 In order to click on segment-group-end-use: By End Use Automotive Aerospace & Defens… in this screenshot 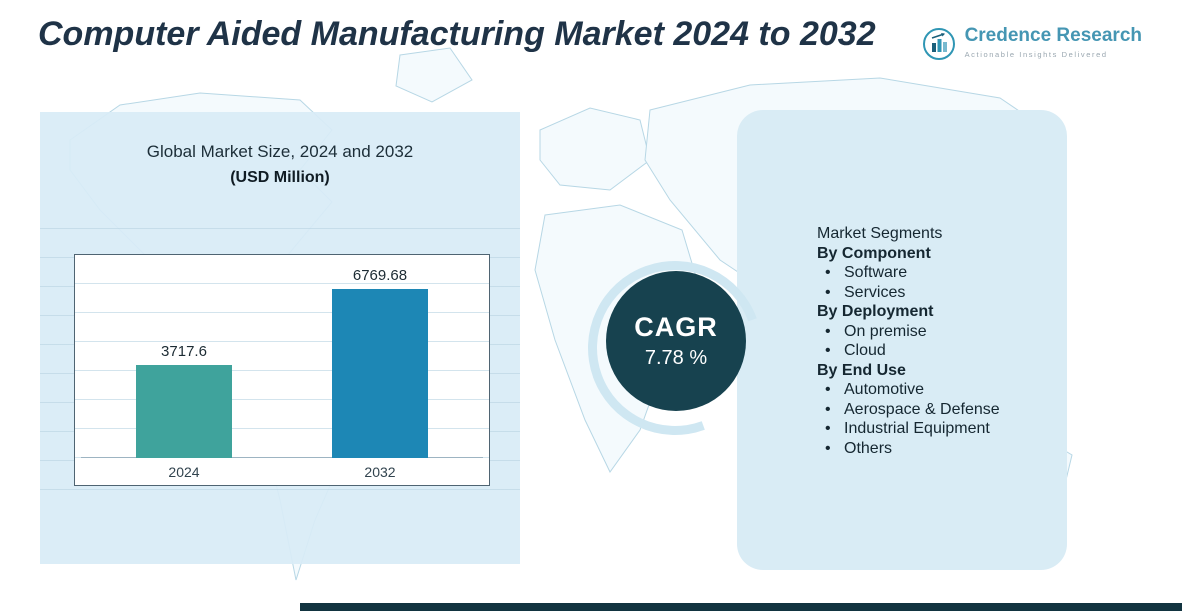, I will do `click(932, 410)`.